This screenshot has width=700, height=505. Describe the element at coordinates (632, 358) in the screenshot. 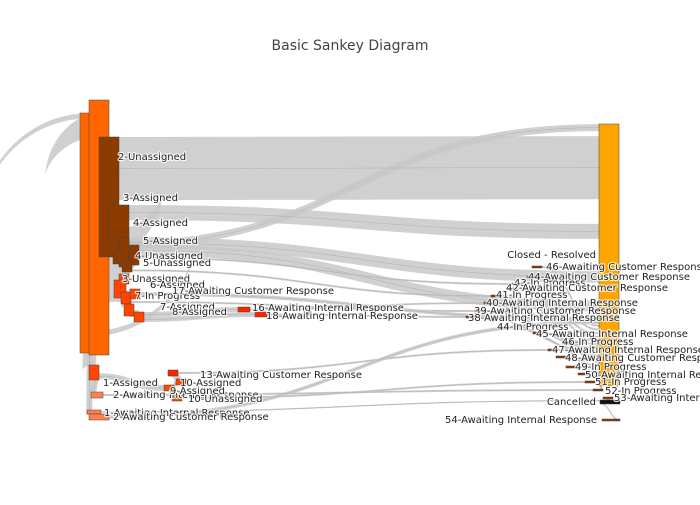

I see `sankey-node-label-halo: 48-Awaiting Customer Response` at that location.